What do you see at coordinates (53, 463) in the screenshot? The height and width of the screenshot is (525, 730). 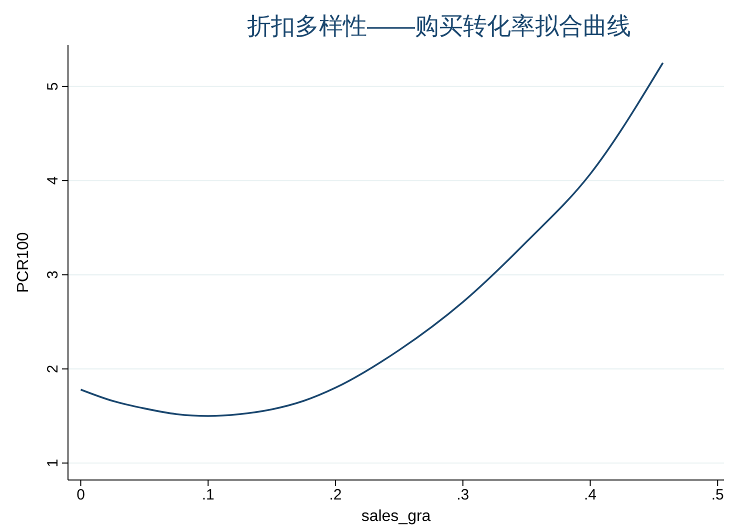 I see `y-tick-label: 1` at bounding box center [53, 463].